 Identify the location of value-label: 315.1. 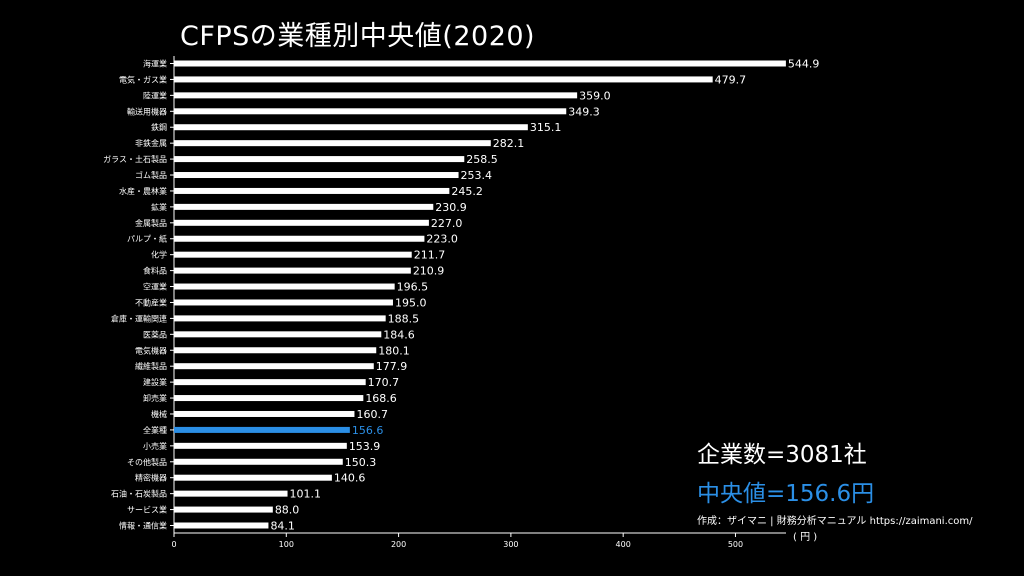
(546, 127).